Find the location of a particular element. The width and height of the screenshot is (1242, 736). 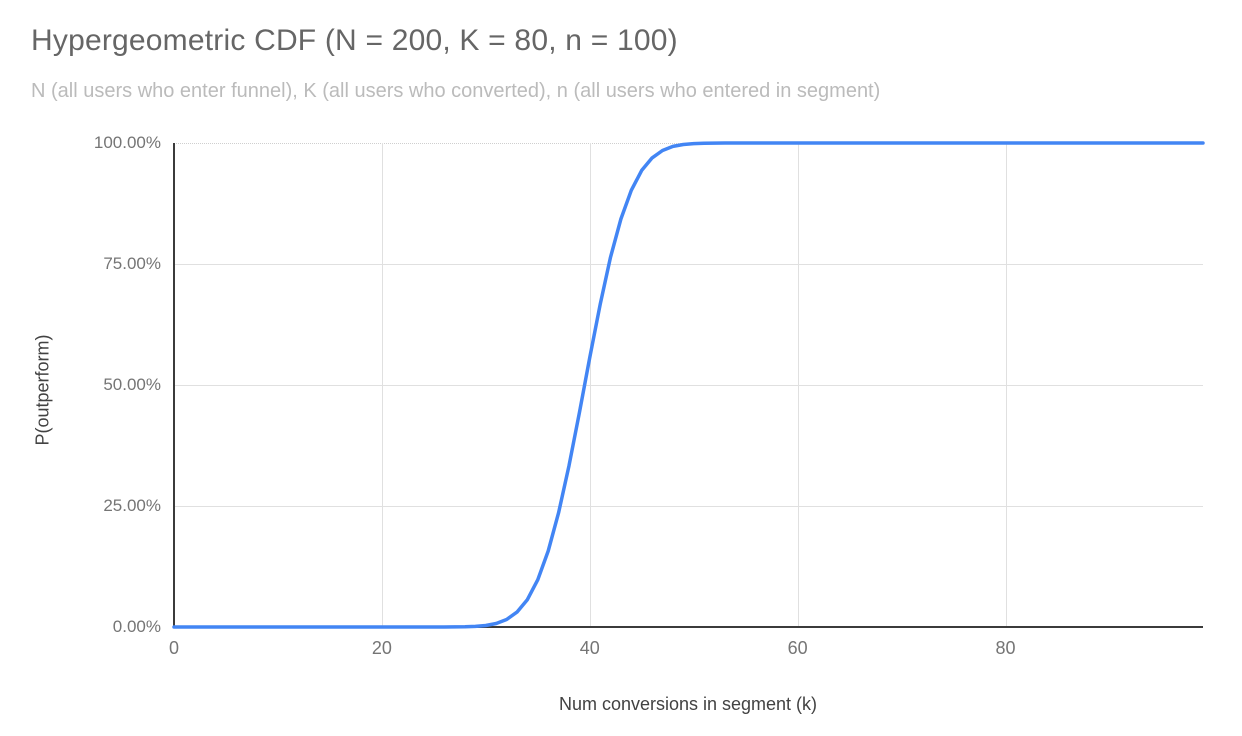

x-tick-label: 60 is located at coordinates (797, 648).